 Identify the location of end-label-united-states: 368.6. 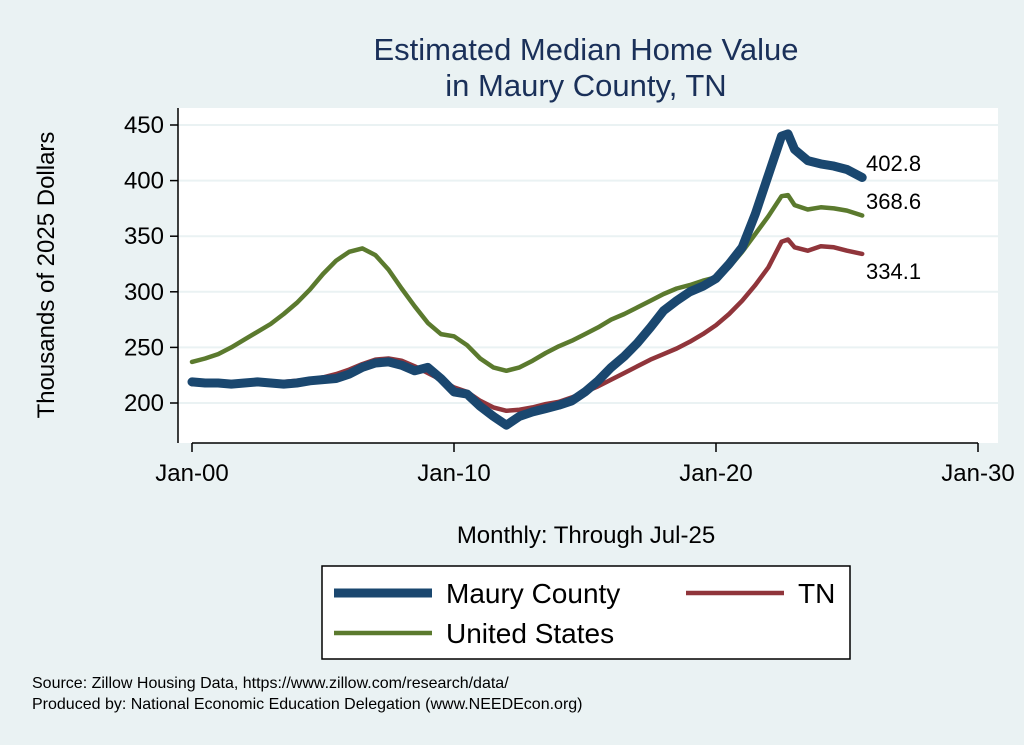
(893, 201).